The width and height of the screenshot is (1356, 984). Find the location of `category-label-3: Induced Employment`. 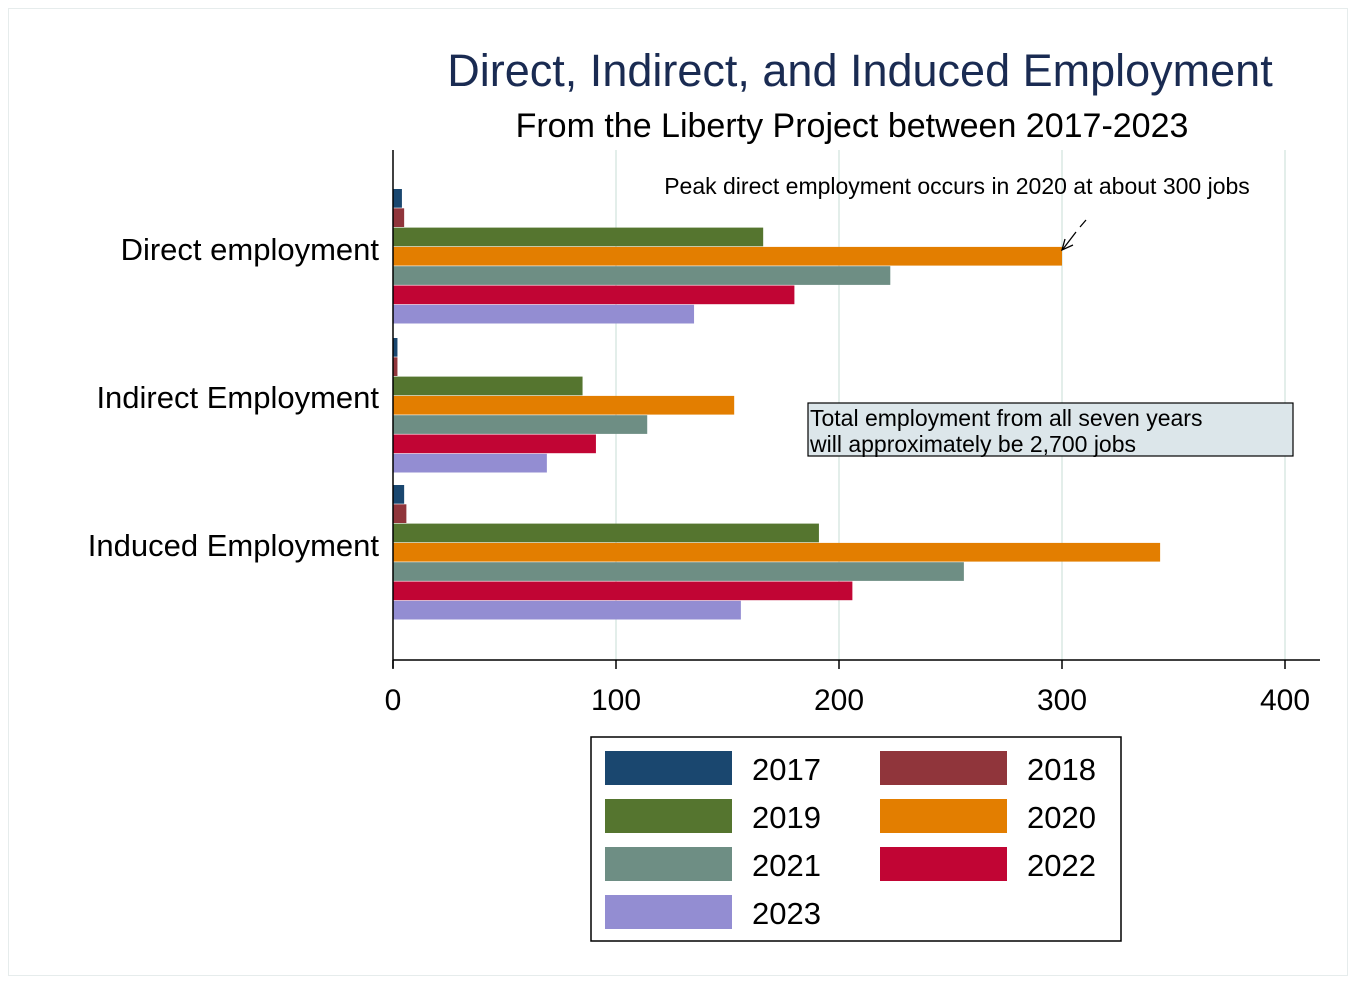

category-label-3: Induced Employment is located at coordinates (234, 545).